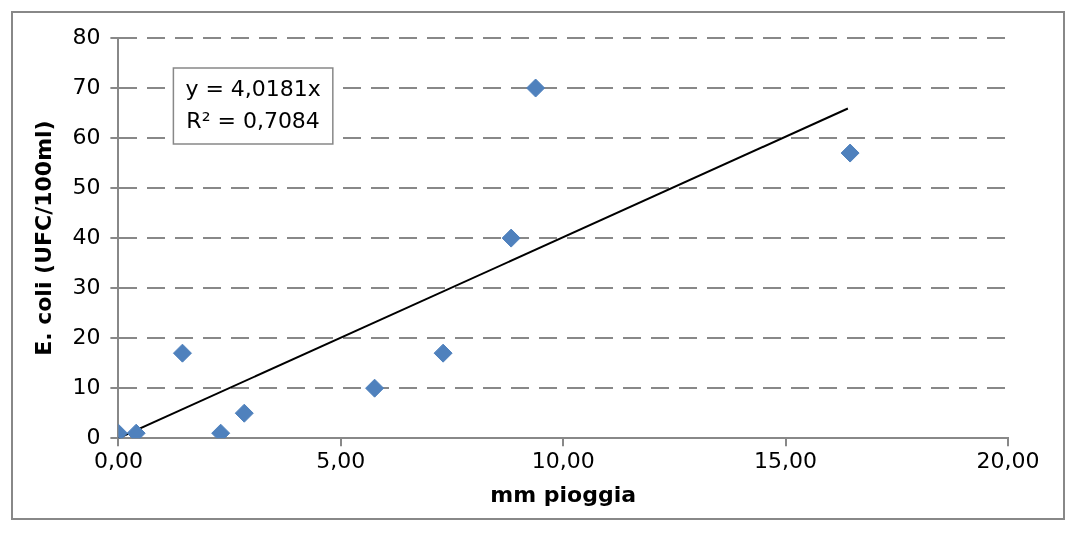  What do you see at coordinates (86, 386) in the screenshot?
I see `y-tick-label: 10` at bounding box center [86, 386].